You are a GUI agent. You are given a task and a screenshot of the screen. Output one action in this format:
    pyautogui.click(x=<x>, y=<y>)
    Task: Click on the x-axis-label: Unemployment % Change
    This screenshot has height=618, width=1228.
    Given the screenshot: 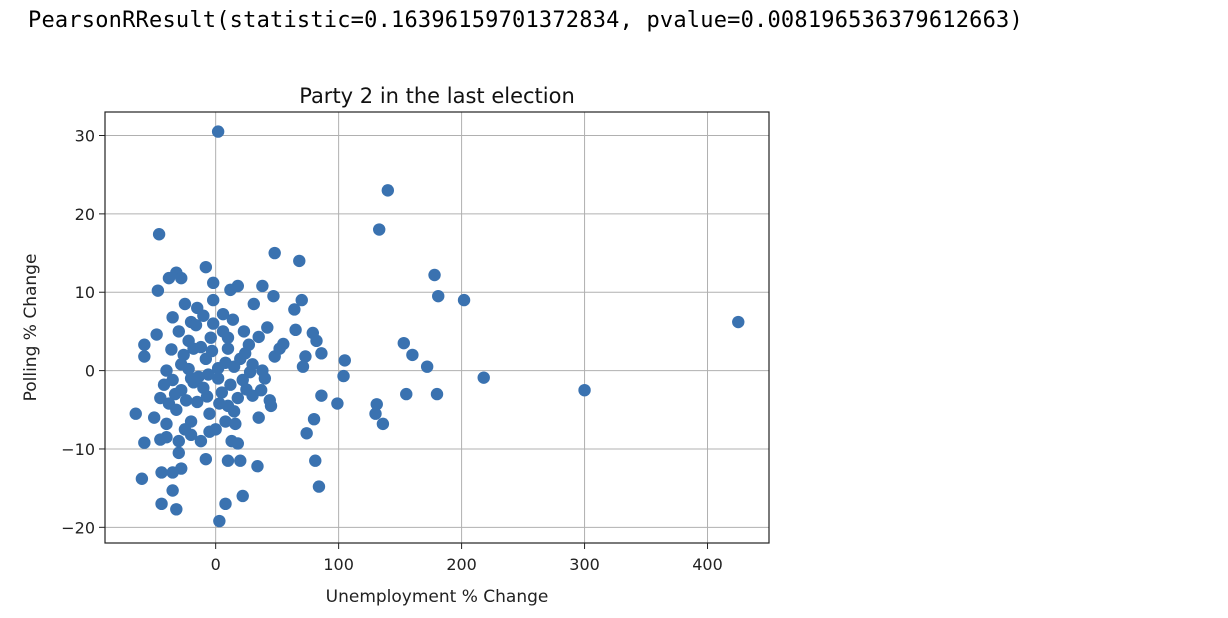 What is the action you would take?
    pyautogui.click(x=437, y=597)
    